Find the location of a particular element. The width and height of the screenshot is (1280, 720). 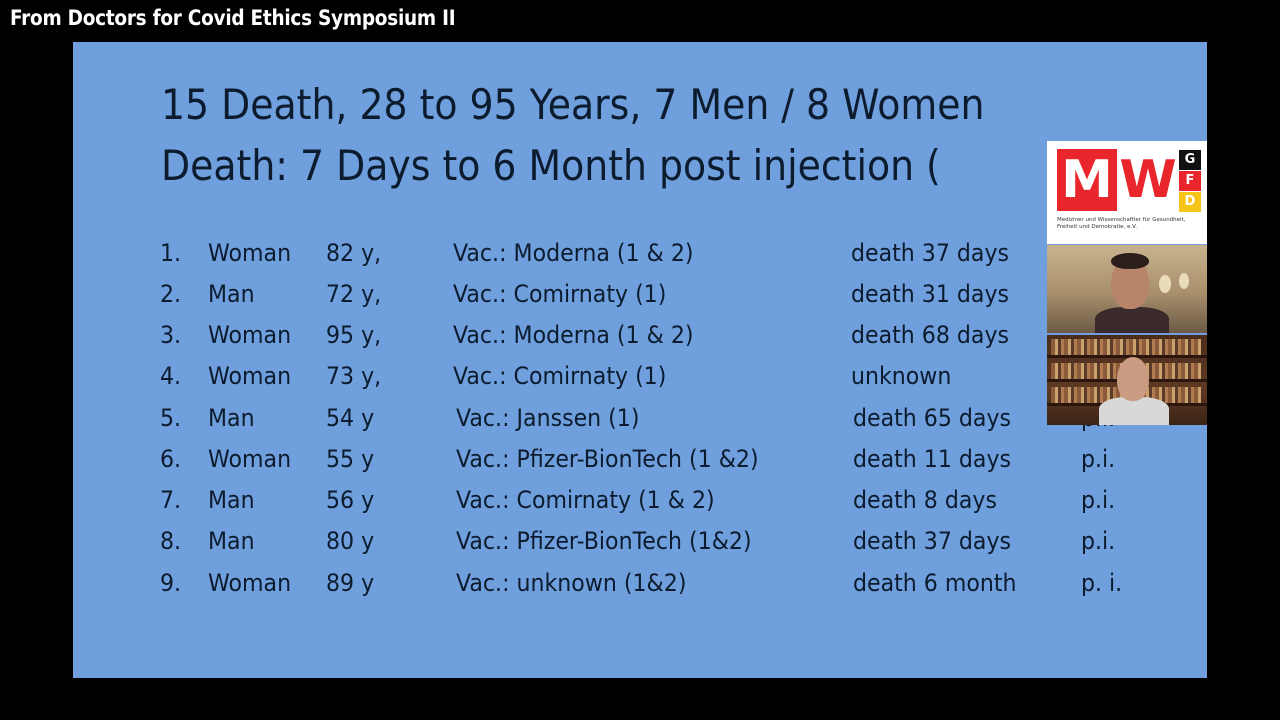

case-death: death 68 days is located at coordinates (930, 335).